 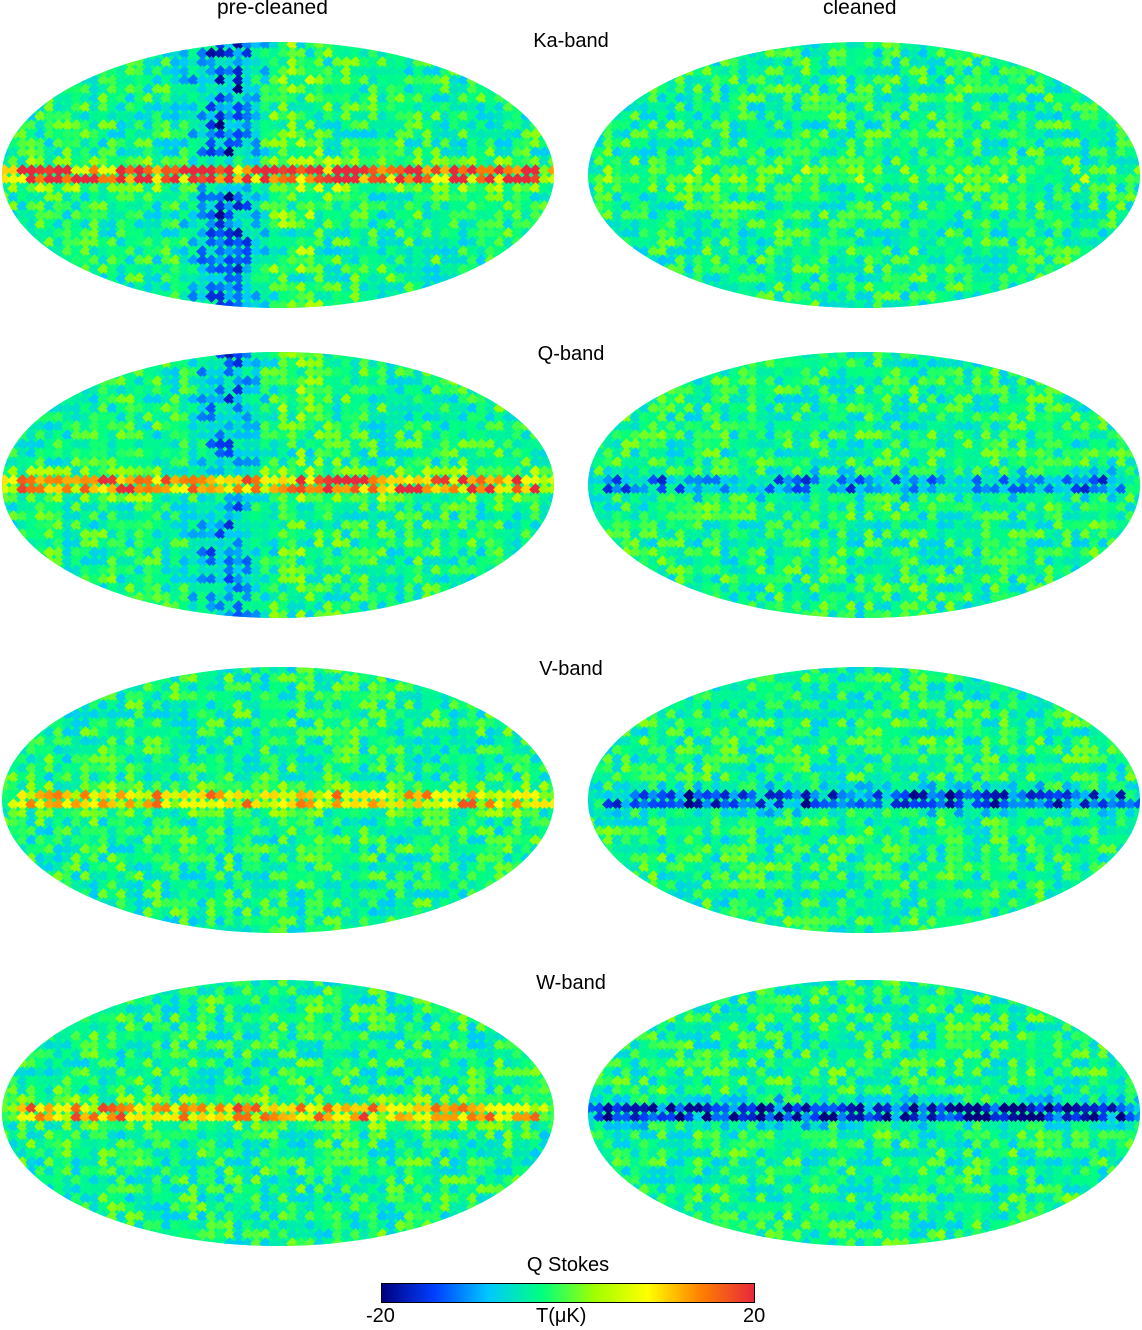 I want to click on band-label-q: Q-band, so click(x=571, y=354).